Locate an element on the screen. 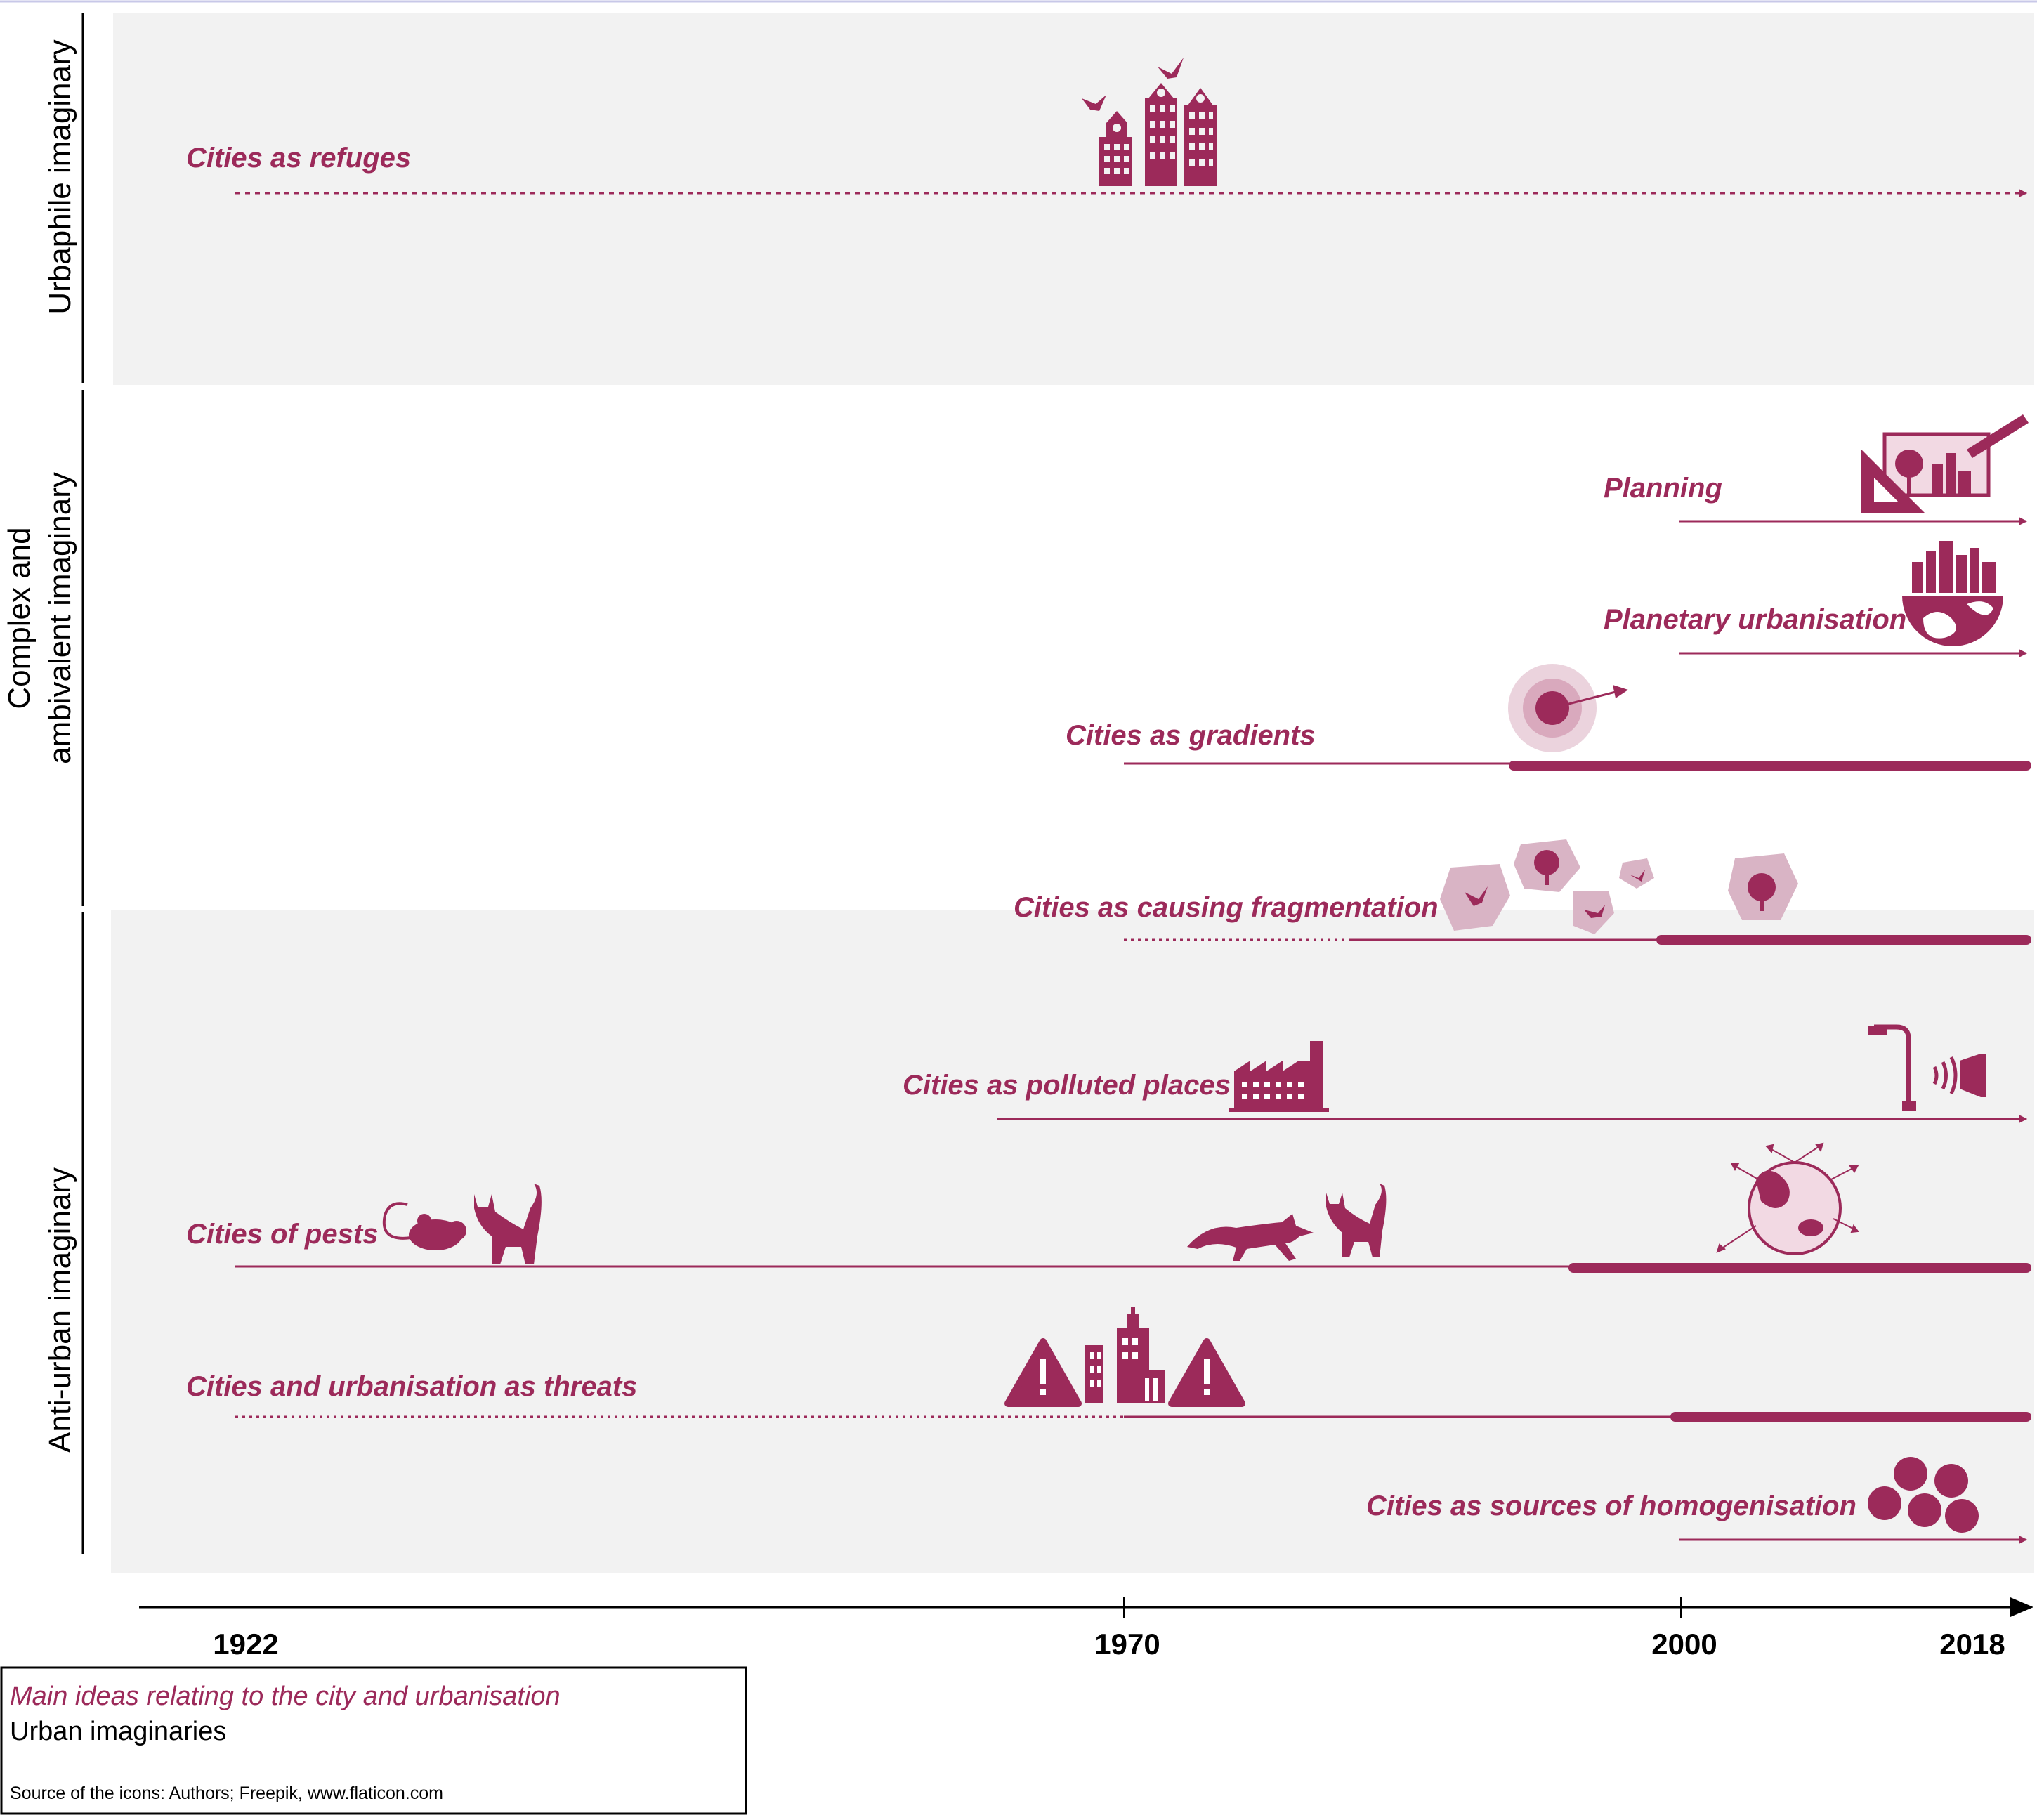 Image resolution: width=2037 pixels, height=1820 pixels. homogenisation-dots-icon is located at coordinates (1924, 1495).